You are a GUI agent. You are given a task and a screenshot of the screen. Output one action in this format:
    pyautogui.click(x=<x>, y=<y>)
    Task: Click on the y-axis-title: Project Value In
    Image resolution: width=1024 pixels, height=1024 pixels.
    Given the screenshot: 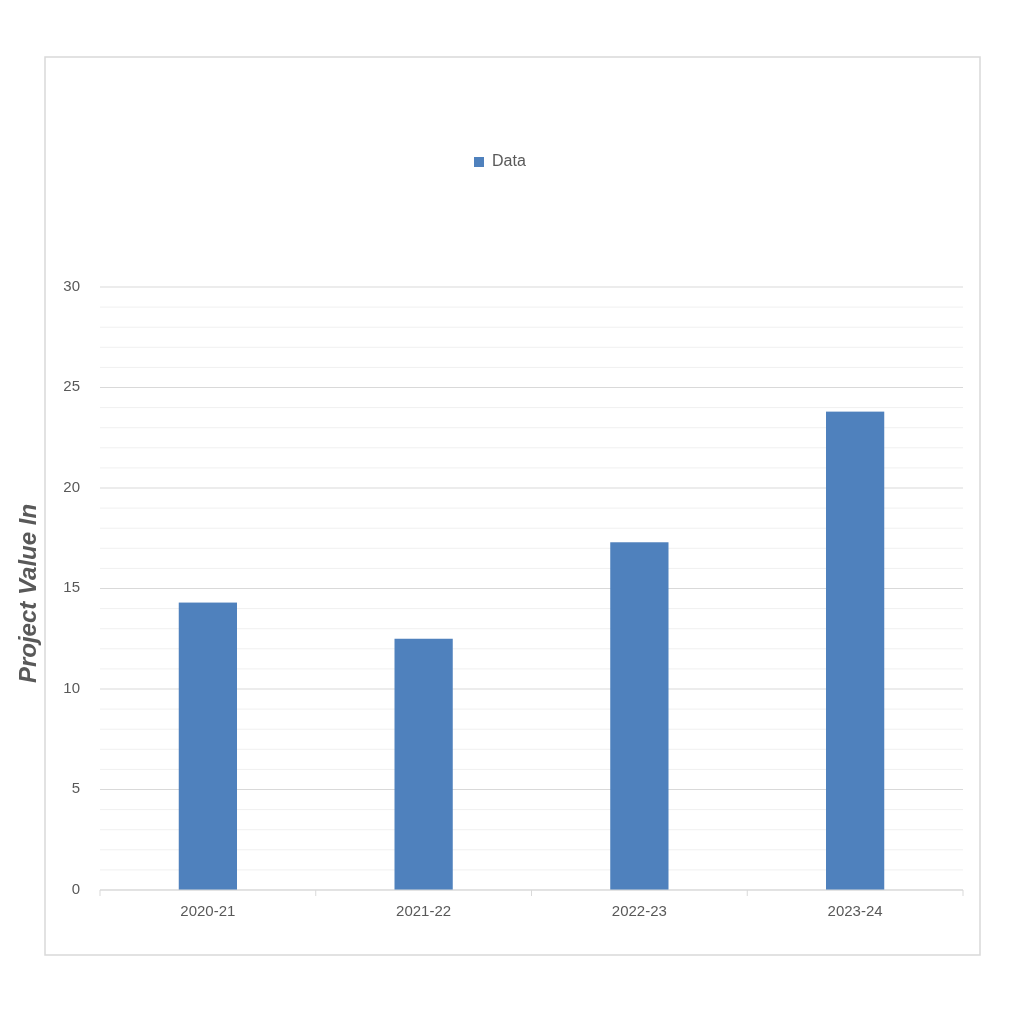 What is the action you would take?
    pyautogui.click(x=27, y=593)
    